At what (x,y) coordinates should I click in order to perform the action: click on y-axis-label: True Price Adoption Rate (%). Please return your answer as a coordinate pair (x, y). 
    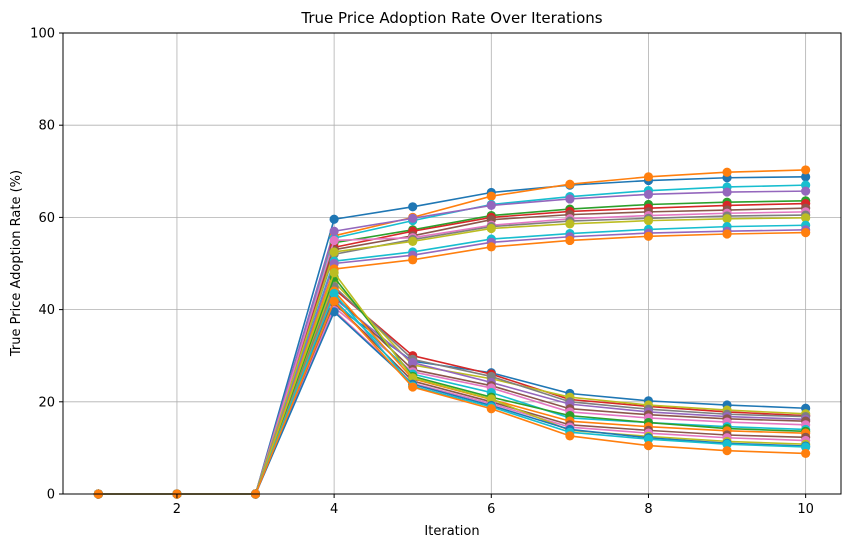
    Looking at the image, I should click on (16, 263).